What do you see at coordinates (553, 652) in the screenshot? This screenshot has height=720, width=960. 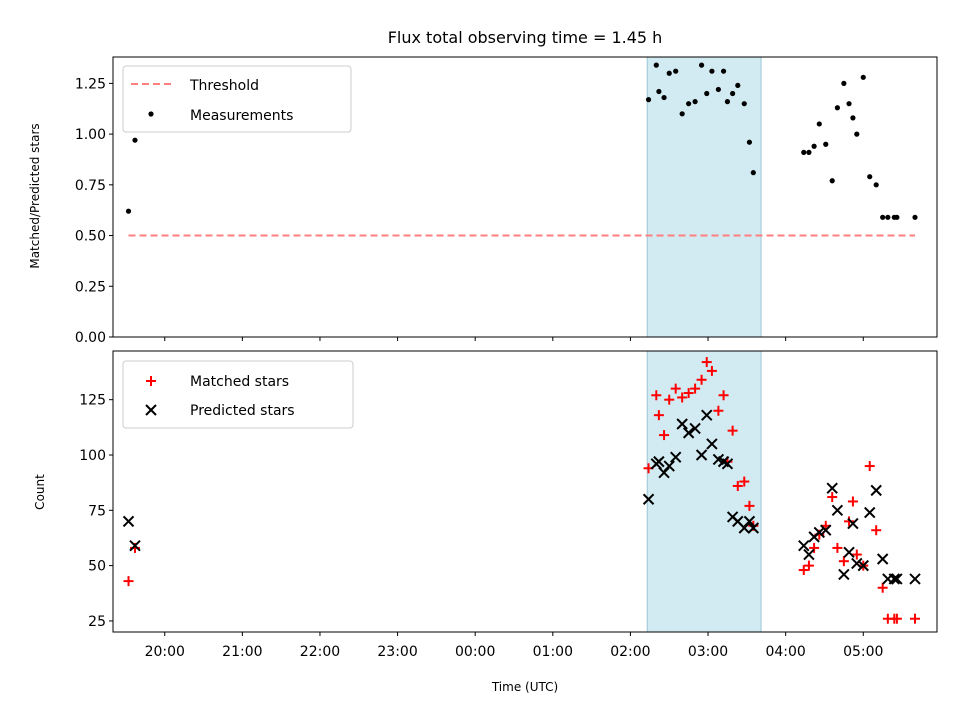 I see `x-tick-label: 01:00` at bounding box center [553, 652].